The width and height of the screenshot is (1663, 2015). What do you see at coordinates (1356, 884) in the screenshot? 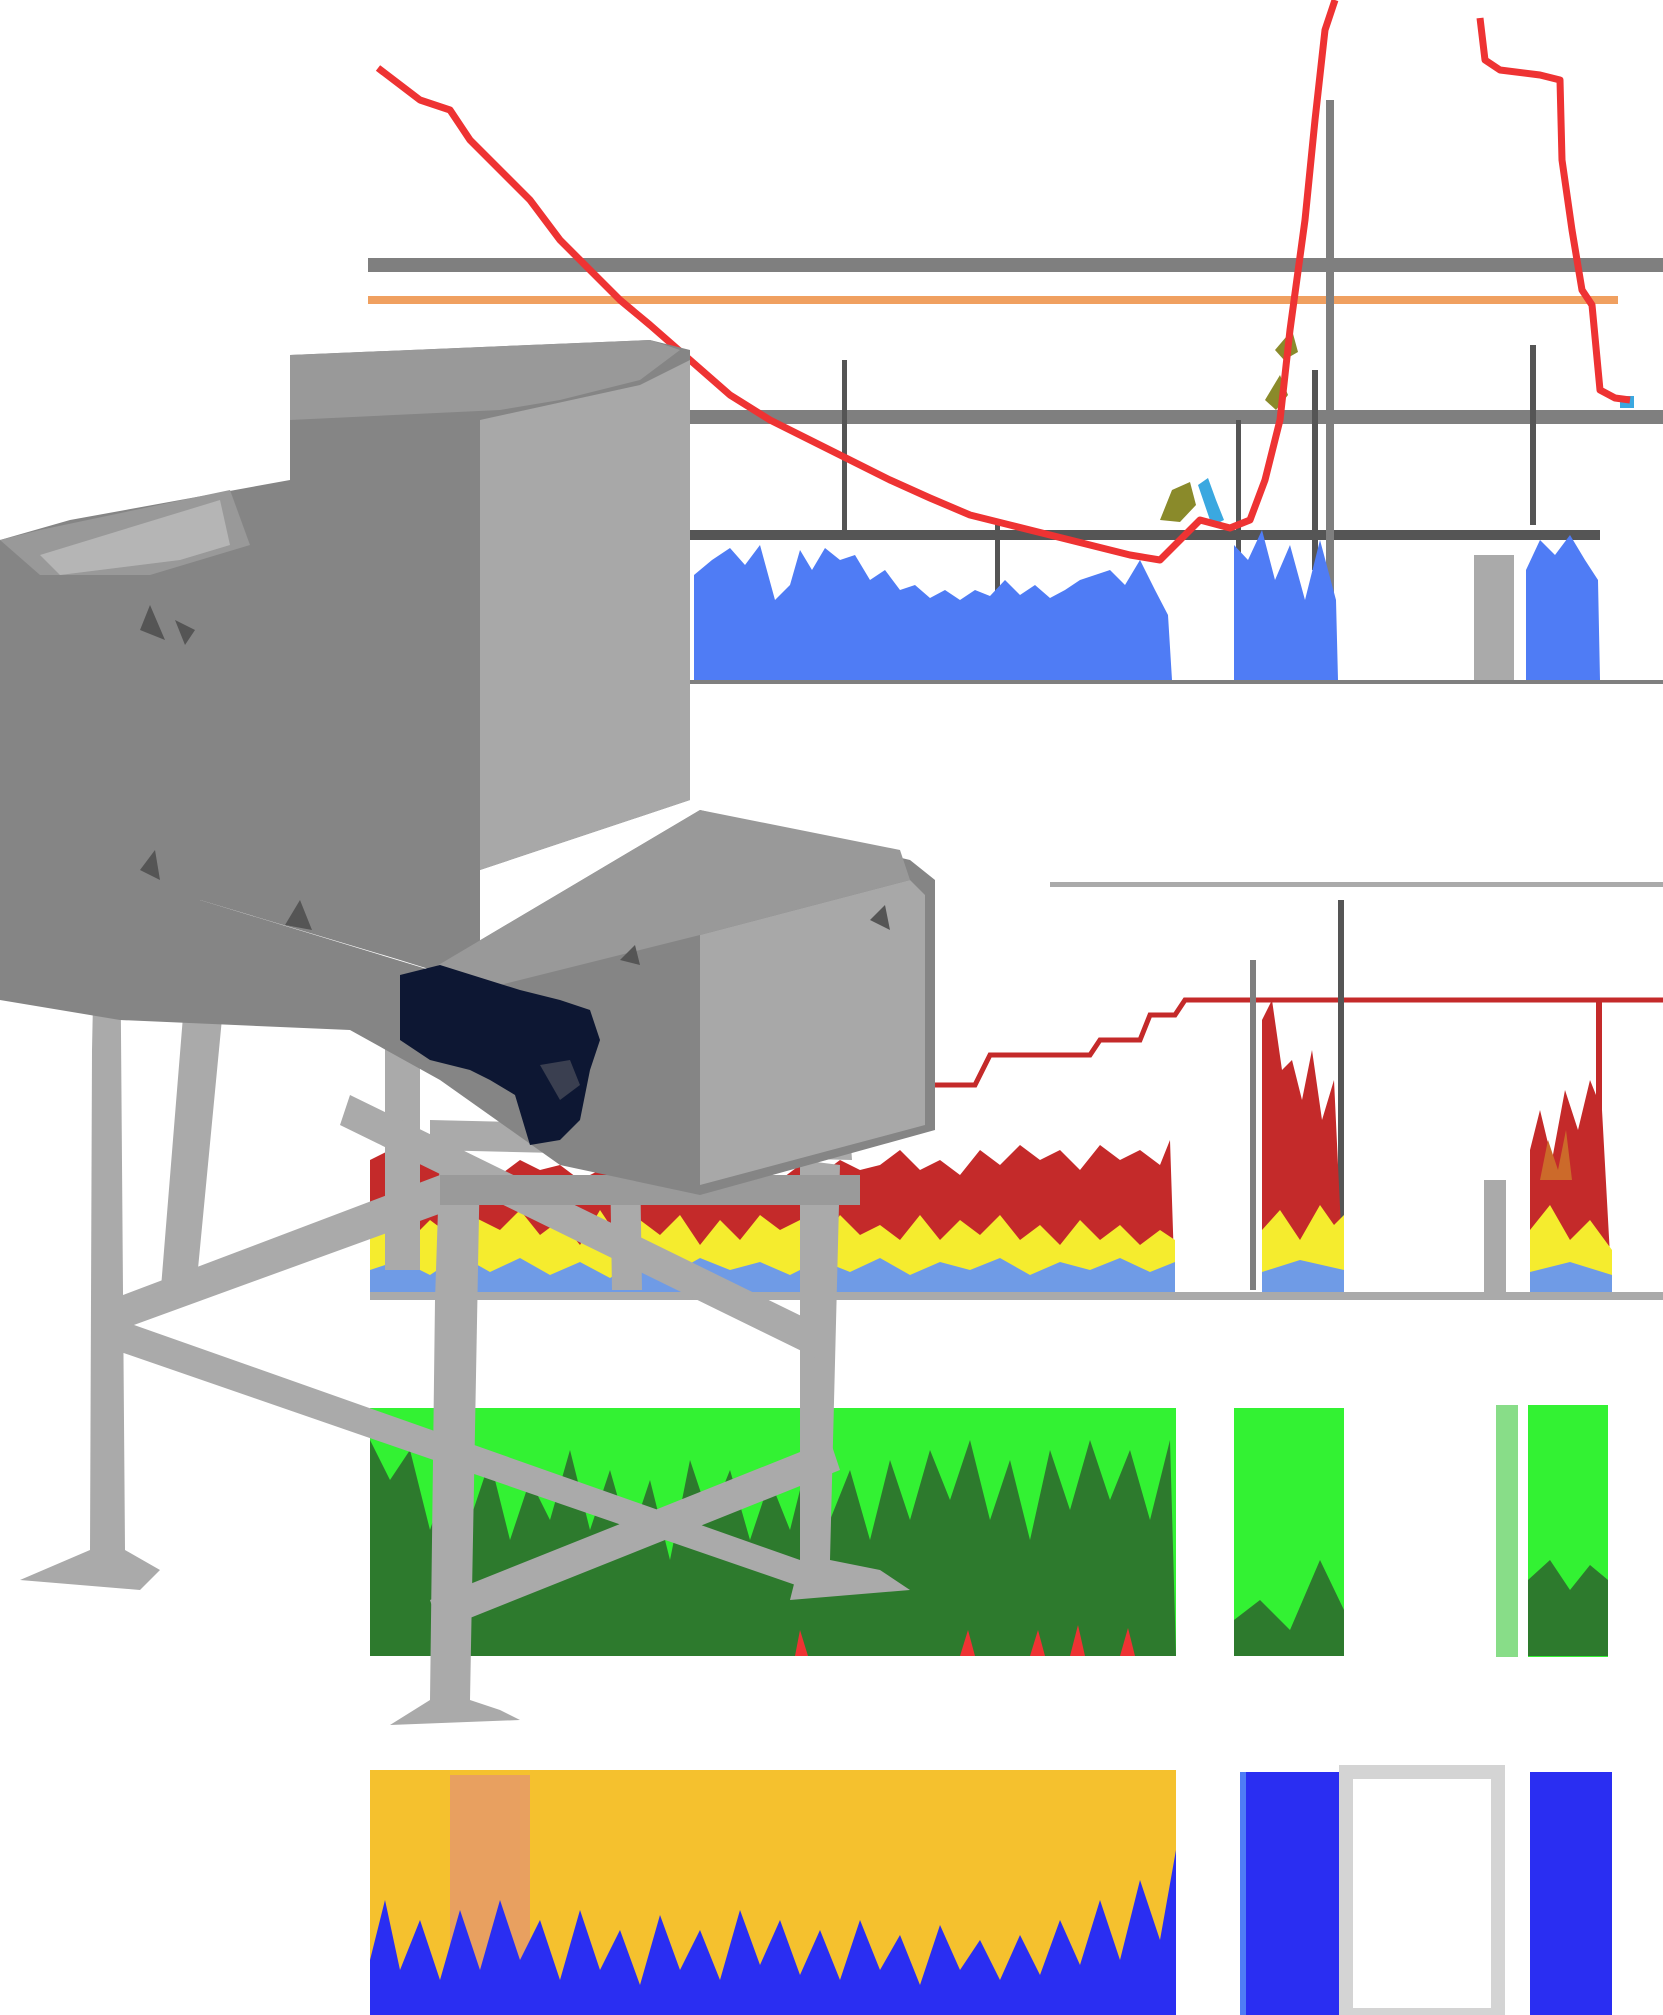
I see `mid-top-line` at bounding box center [1356, 884].